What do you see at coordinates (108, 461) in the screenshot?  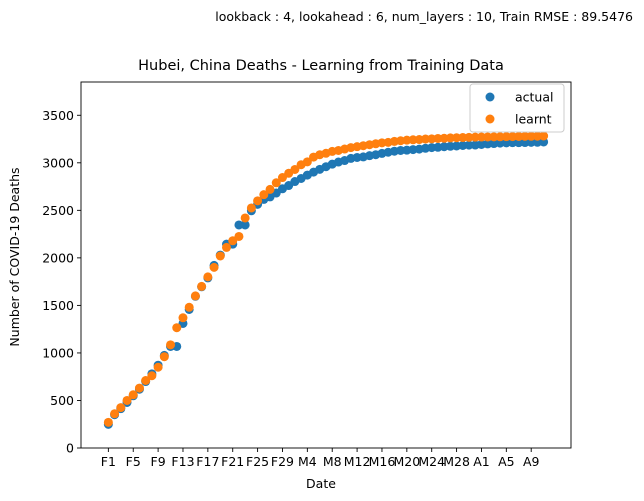 I see `x-tick-label-0: F1` at bounding box center [108, 461].